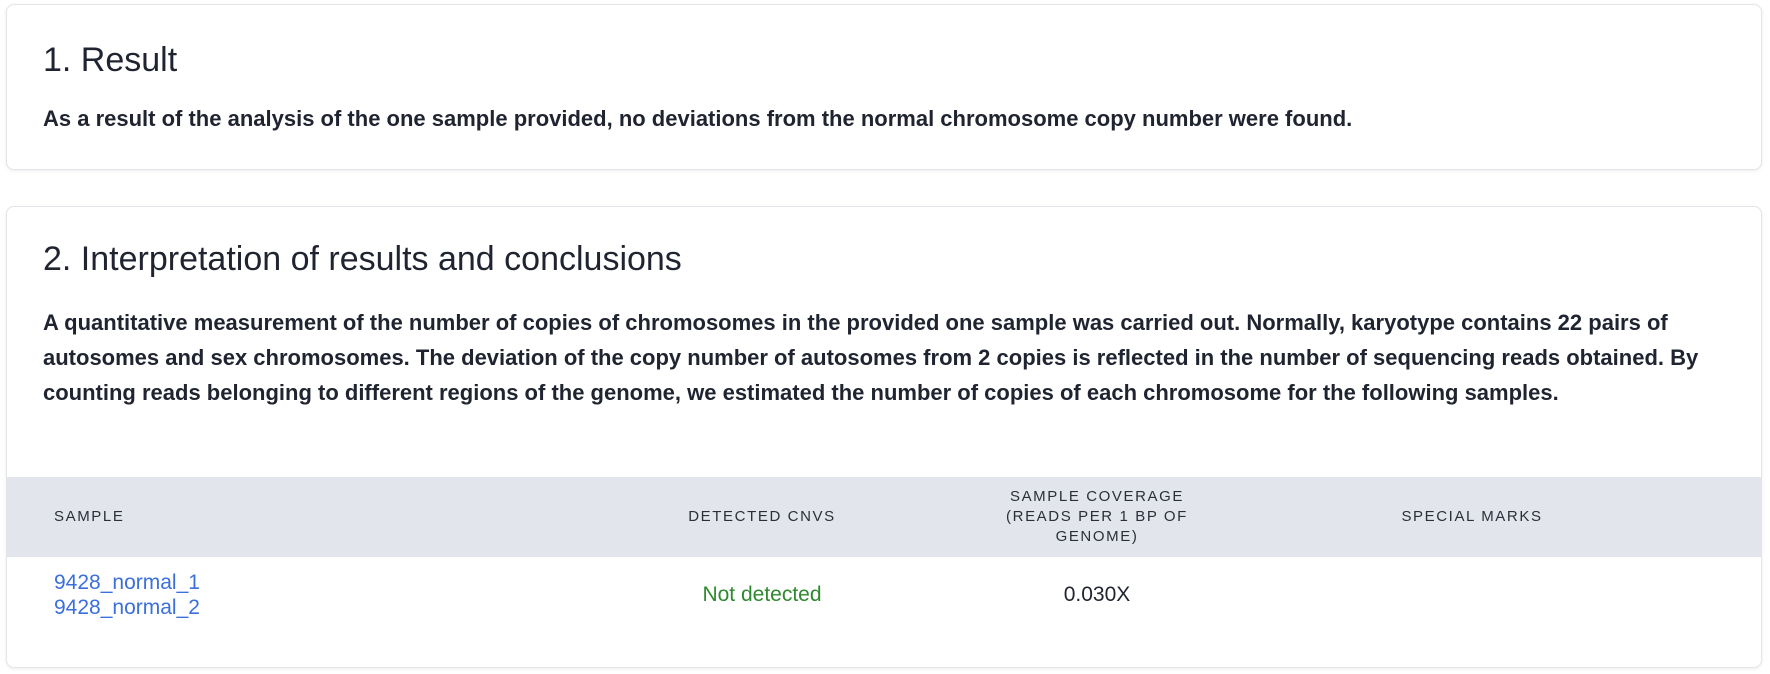 The height and width of the screenshot is (674, 1770). What do you see at coordinates (762, 594) in the screenshot?
I see `cell-detected-cnvs: Not detected` at bounding box center [762, 594].